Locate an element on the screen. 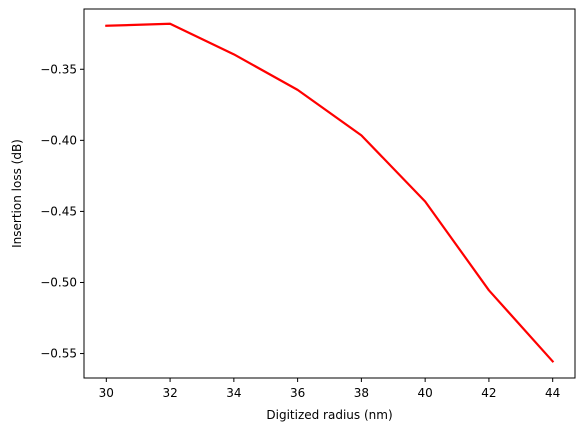 The width and height of the screenshot is (587, 432). x-tick-label: 30 is located at coordinates (106, 393).